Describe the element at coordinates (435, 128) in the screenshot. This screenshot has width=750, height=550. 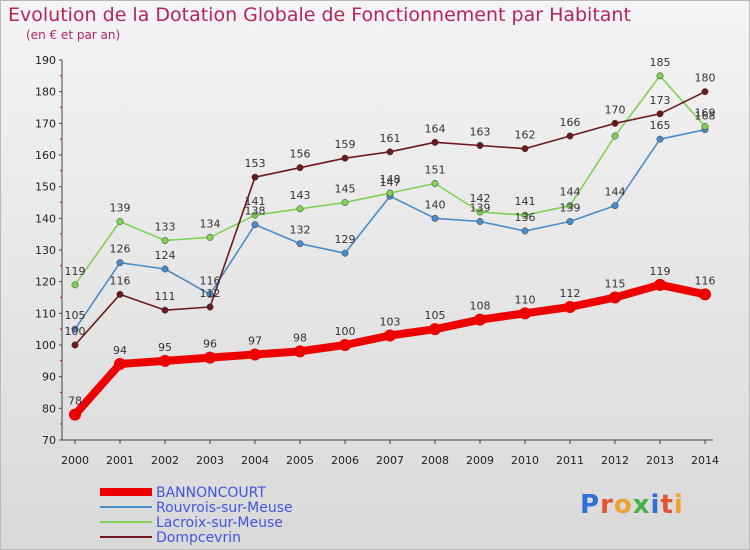
I see `data-label: 164` at that location.